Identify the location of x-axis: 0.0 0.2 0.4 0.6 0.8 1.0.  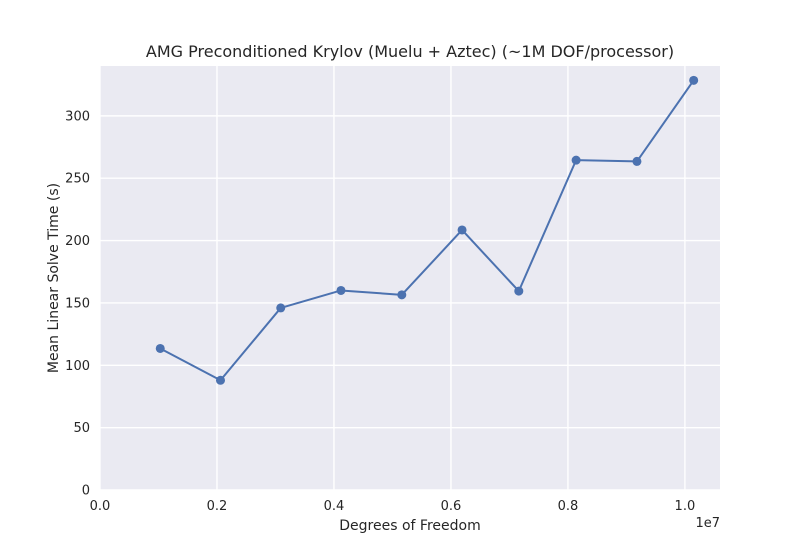
(393, 506).